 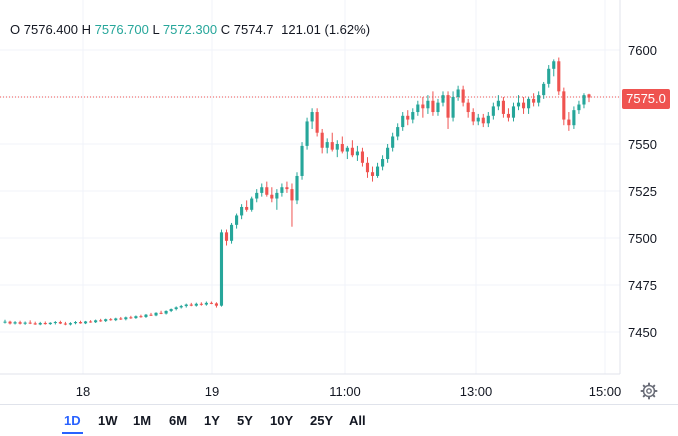 What do you see at coordinates (72, 422) in the screenshot?
I see `range-button-1d: 1D` at bounding box center [72, 422].